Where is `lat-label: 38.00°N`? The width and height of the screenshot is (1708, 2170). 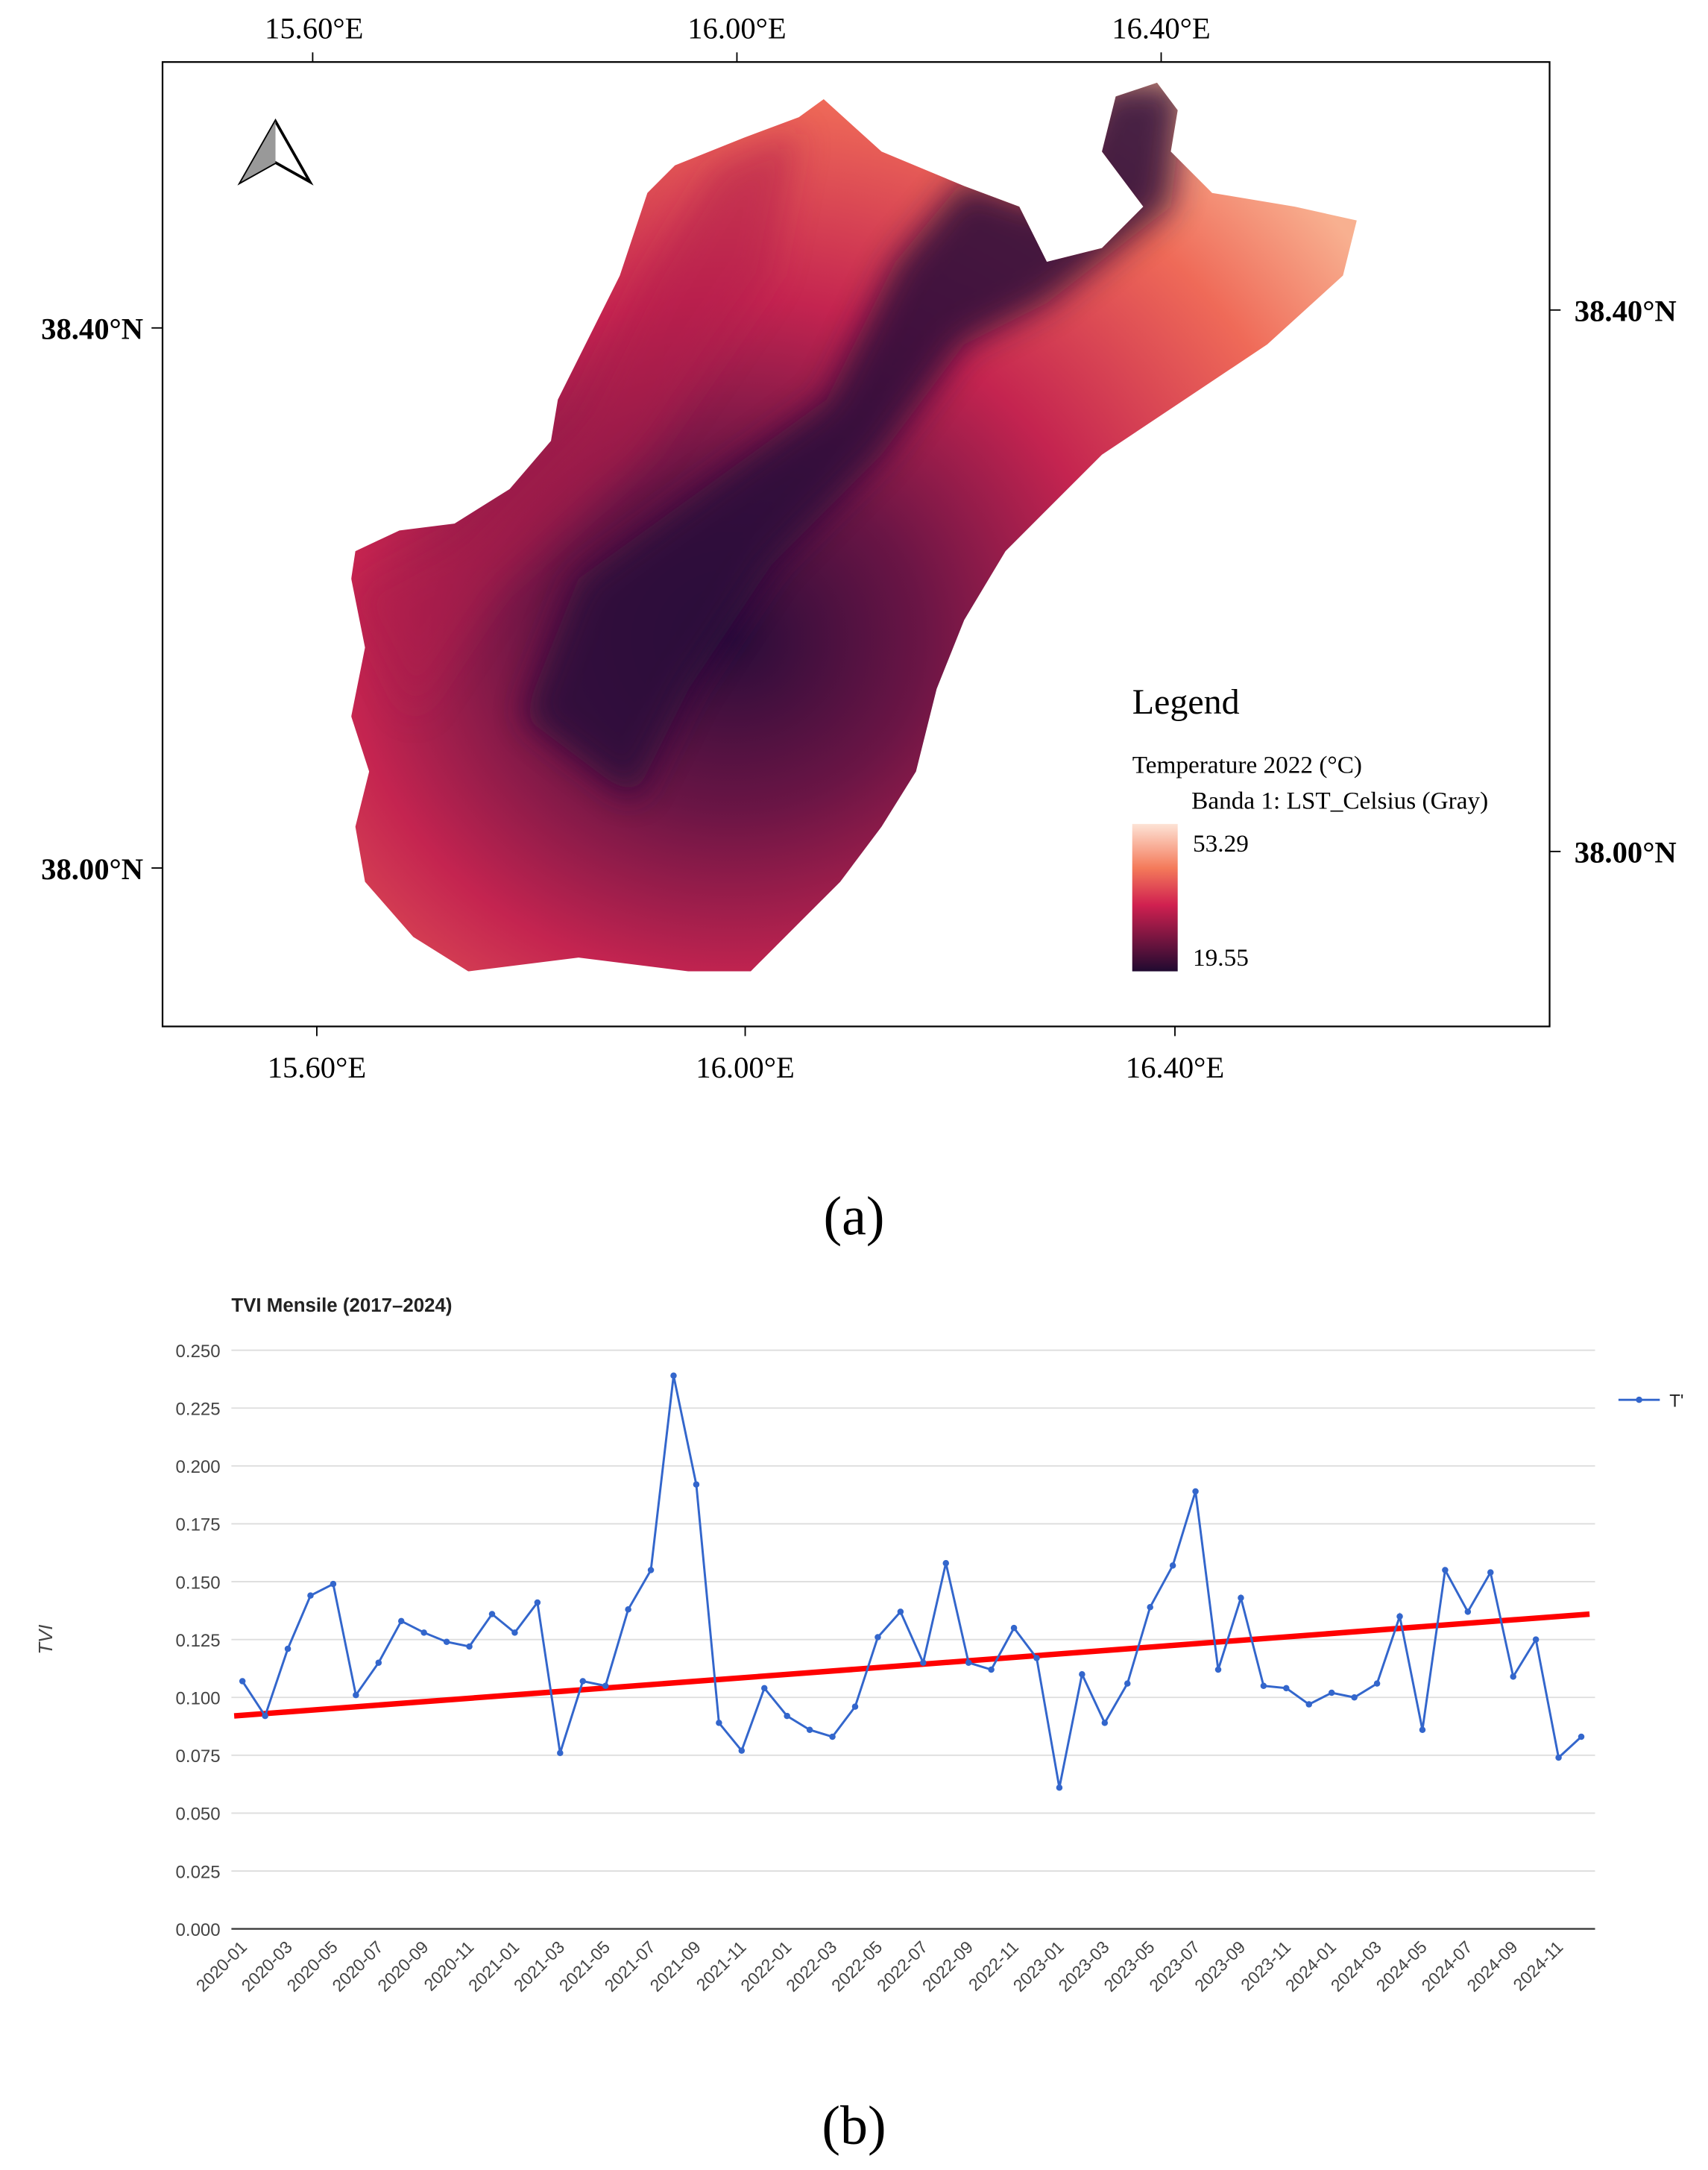
lat-label: 38.00°N is located at coordinates (1626, 853).